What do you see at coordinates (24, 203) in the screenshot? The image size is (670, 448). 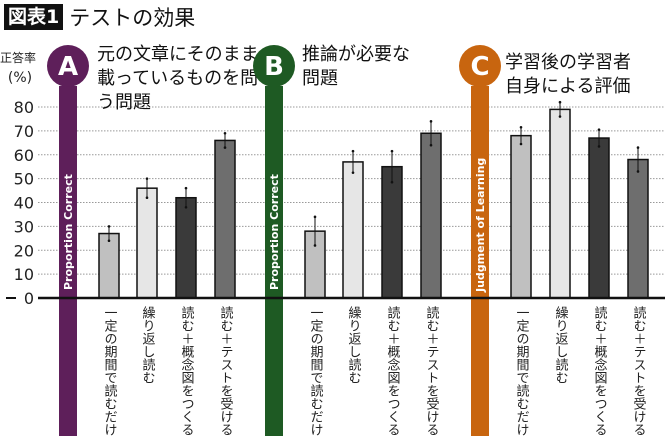 I see `y-tick-label: 40` at bounding box center [24, 203].